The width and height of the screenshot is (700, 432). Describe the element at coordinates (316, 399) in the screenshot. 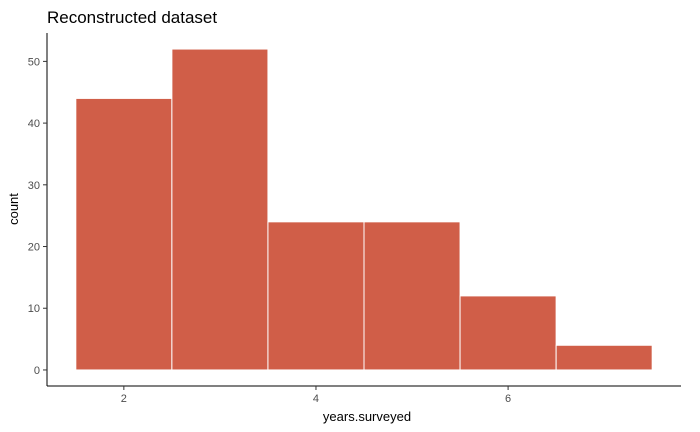

I see `x-tick-label: 4` at that location.